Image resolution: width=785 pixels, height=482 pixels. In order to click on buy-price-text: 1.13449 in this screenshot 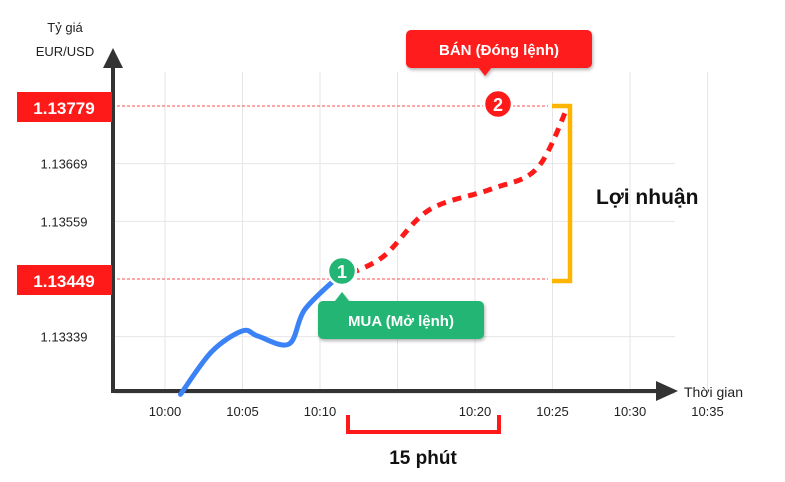, I will do `click(63, 281)`.